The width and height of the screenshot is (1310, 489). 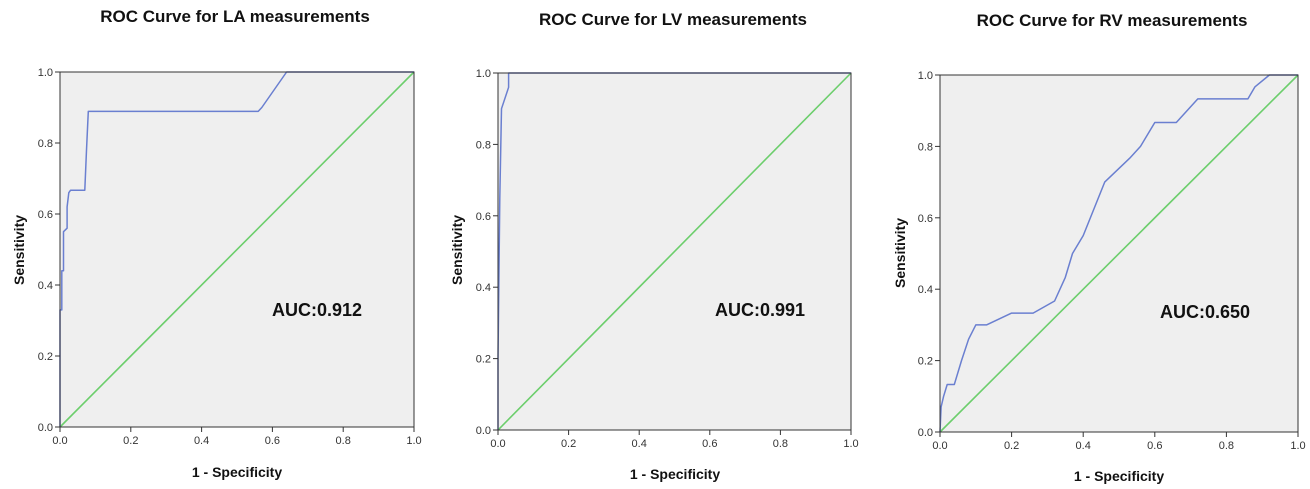 What do you see at coordinates (317, 310) in the screenshot?
I see `auc-annotation: AUC:0.912` at bounding box center [317, 310].